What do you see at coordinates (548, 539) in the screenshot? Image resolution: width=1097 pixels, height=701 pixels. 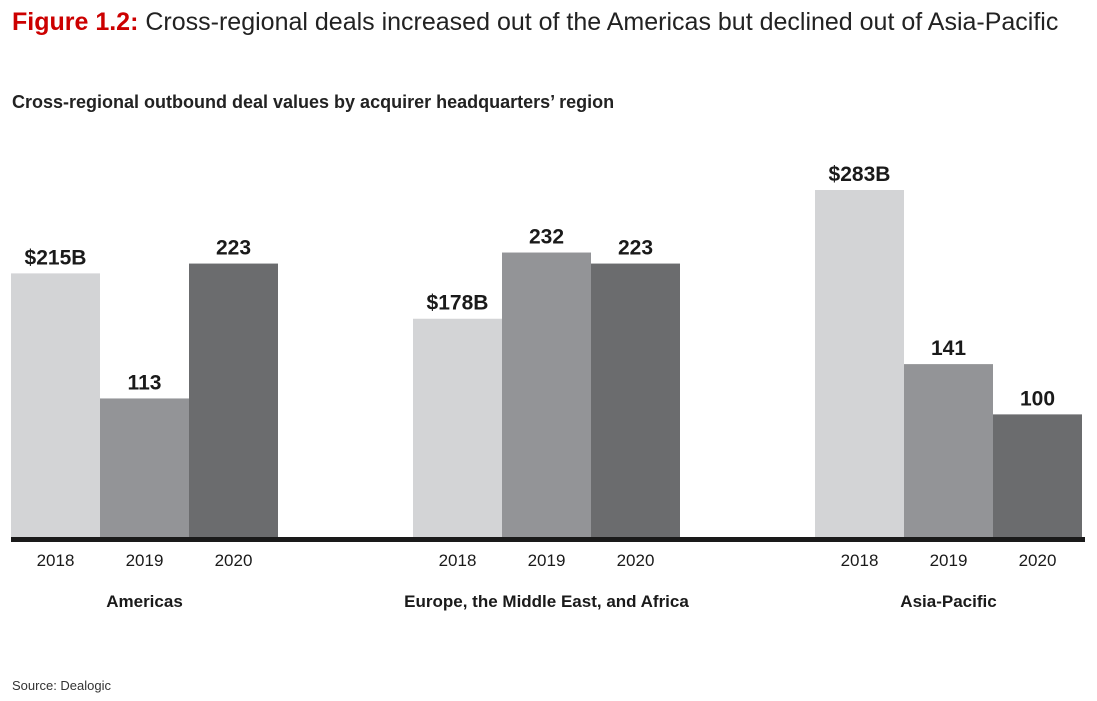 I see `x-axis-baseline` at bounding box center [548, 539].